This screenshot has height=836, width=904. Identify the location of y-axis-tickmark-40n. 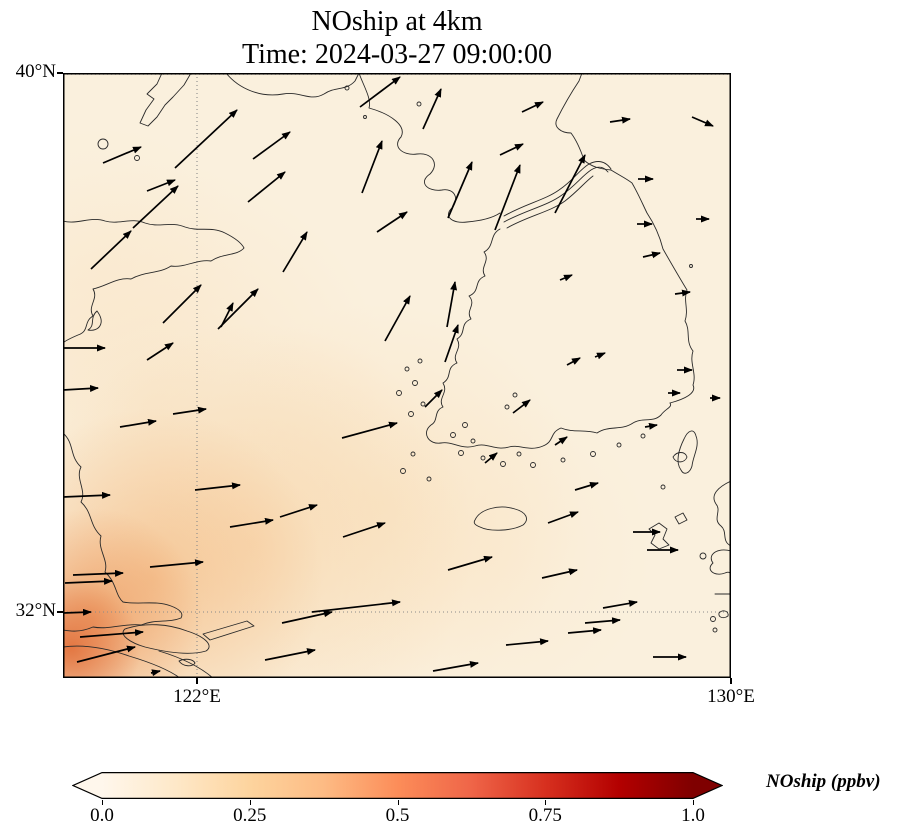
(60, 73).